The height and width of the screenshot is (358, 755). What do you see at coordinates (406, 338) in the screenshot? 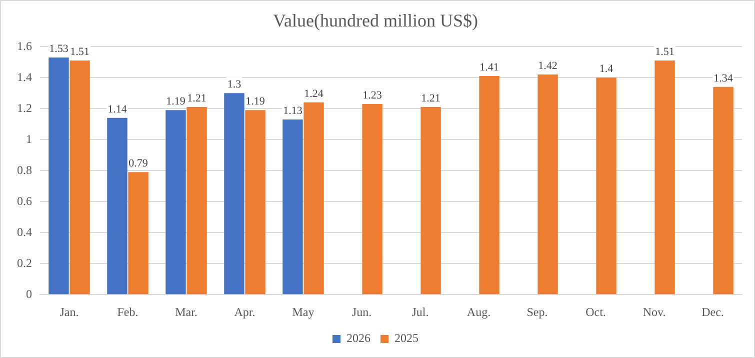
I see `legend-label: 2025` at bounding box center [406, 338].